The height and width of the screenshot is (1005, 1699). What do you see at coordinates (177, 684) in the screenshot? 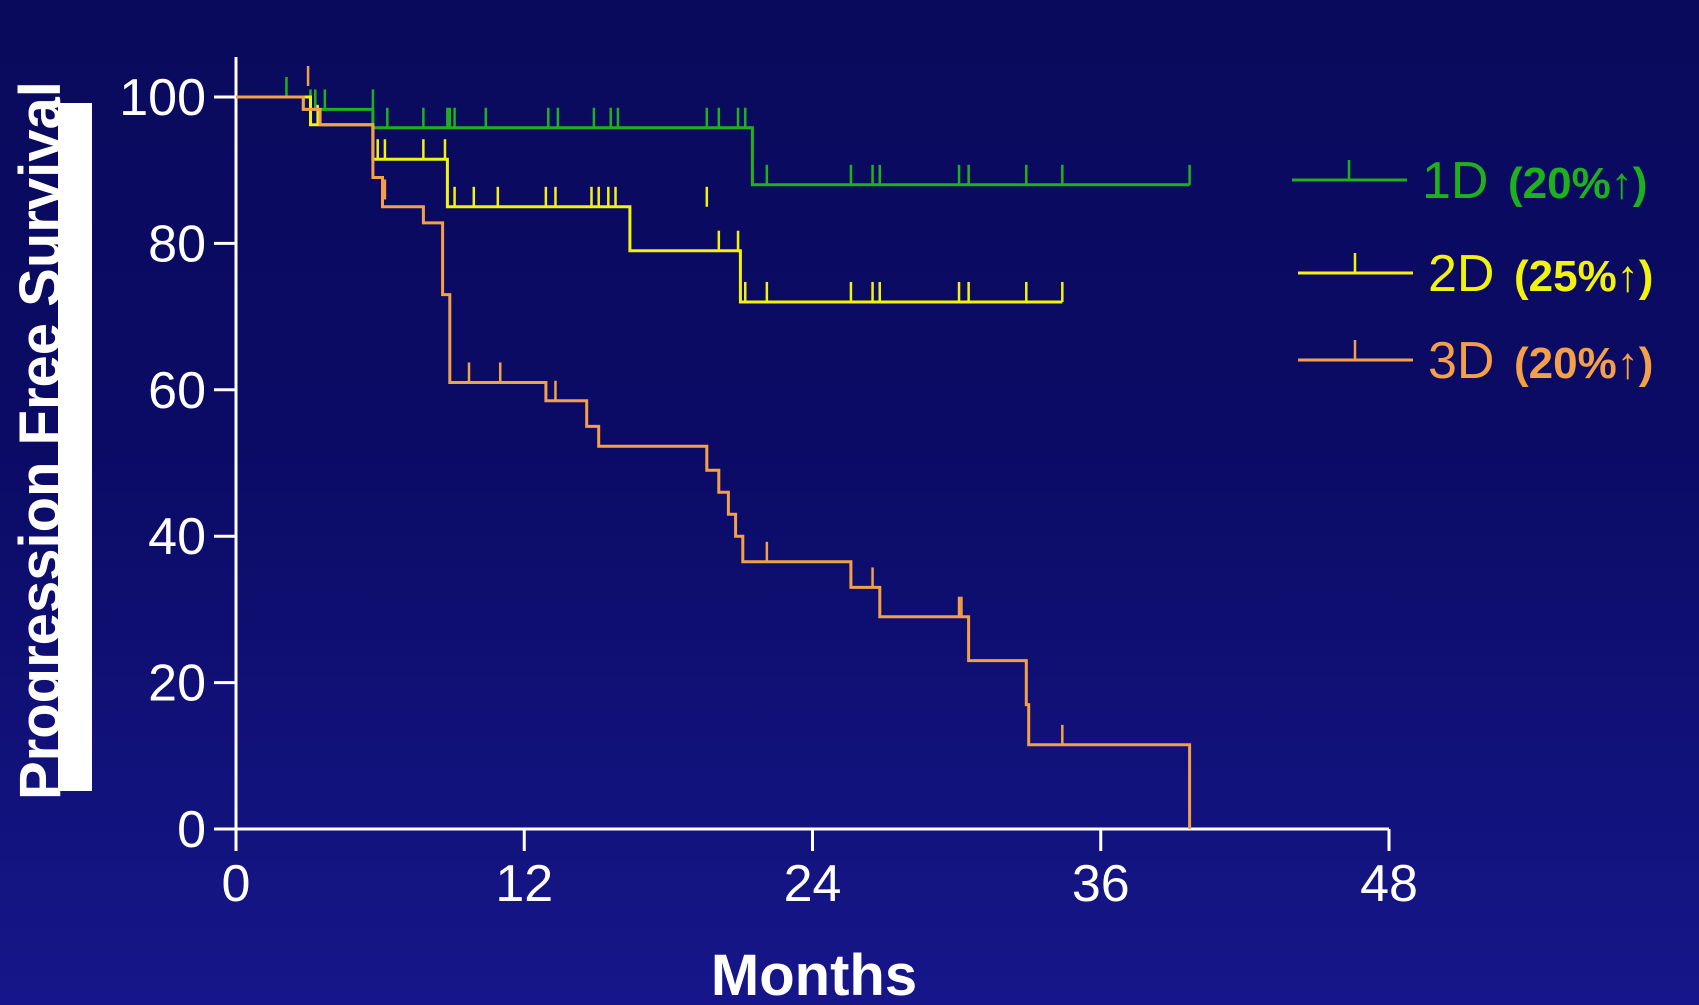
I see `y-tick-label: 20` at bounding box center [177, 684].